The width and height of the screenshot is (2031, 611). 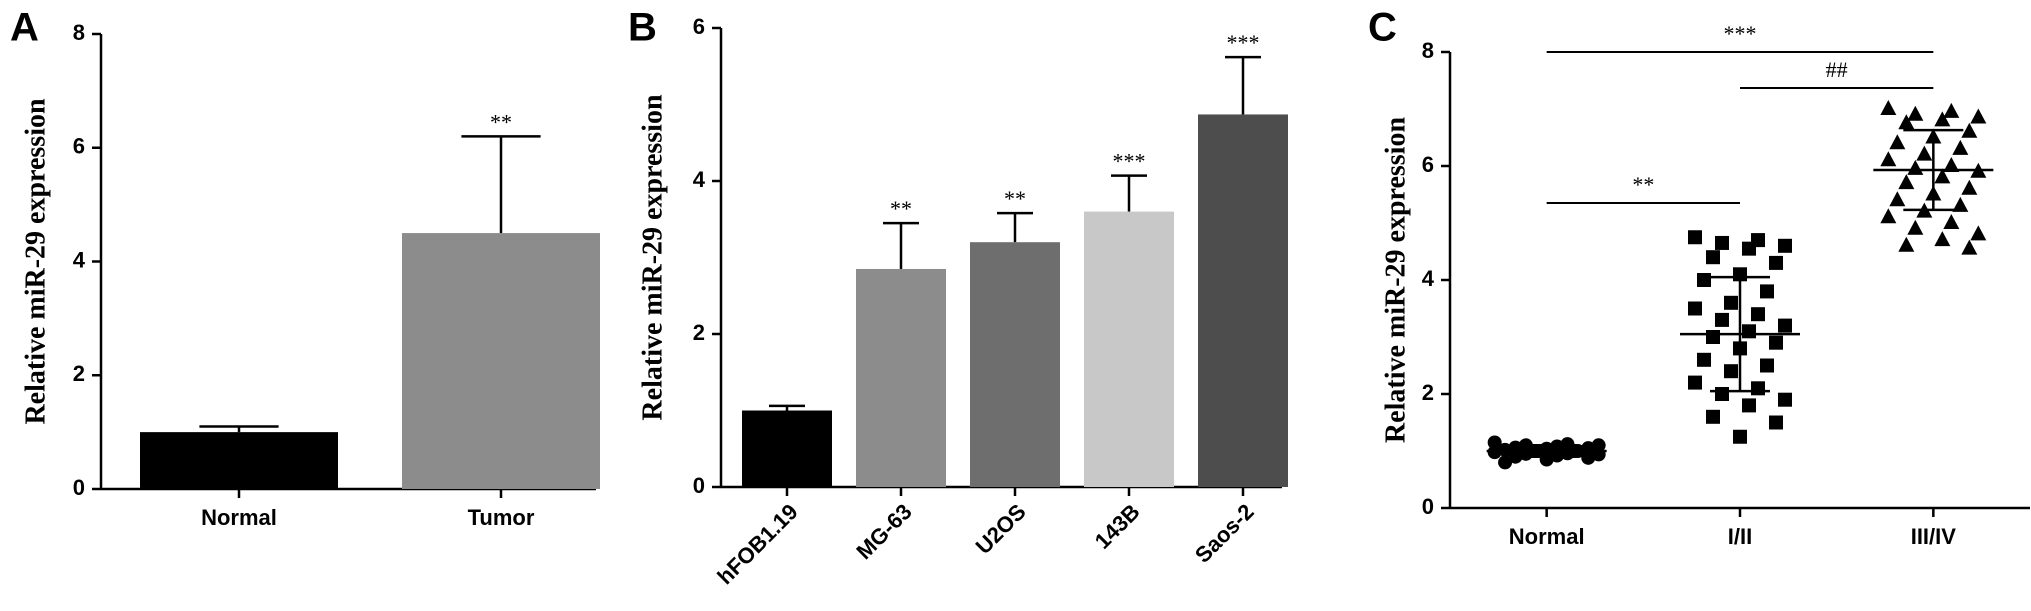 I want to click on x-tick-label: Saos-2, so click(x=1224, y=533).